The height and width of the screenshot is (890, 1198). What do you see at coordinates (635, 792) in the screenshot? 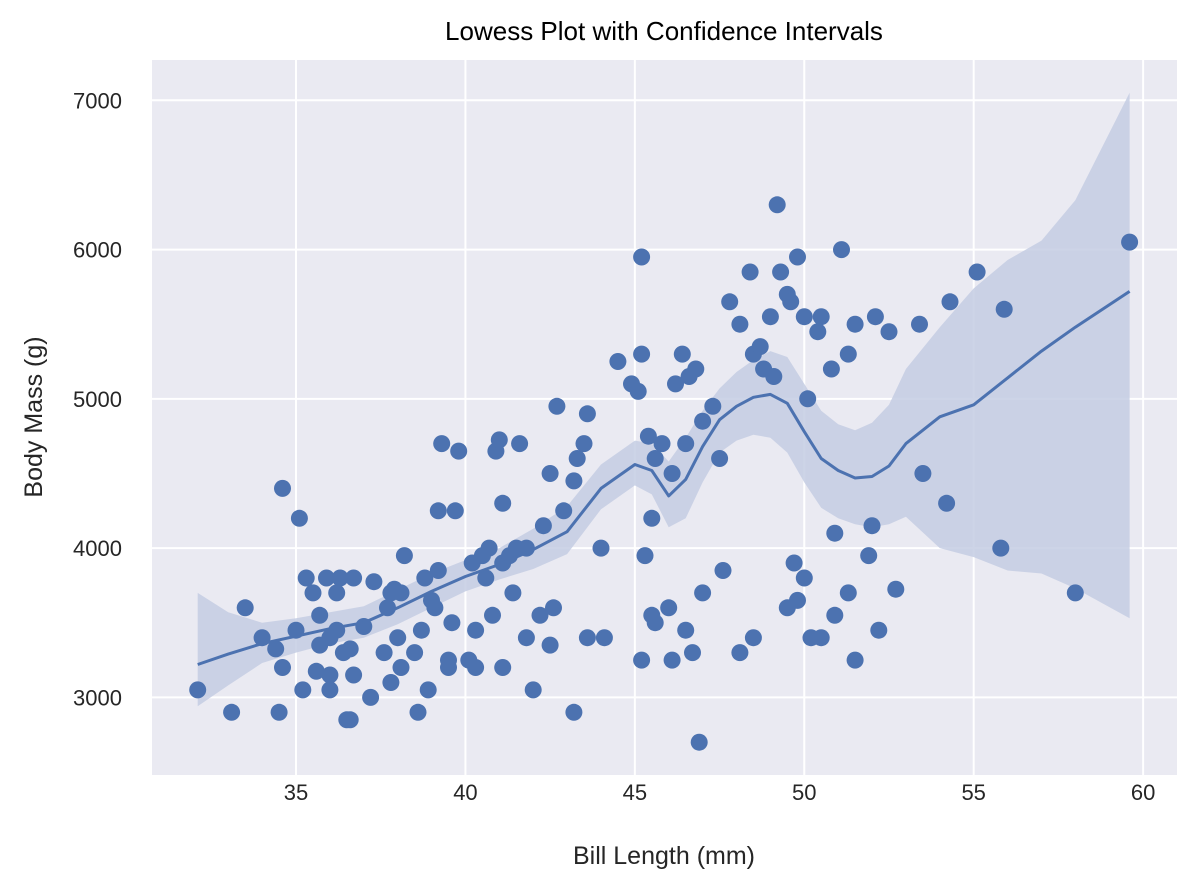
I see `x-tick-label: 45` at bounding box center [635, 792].